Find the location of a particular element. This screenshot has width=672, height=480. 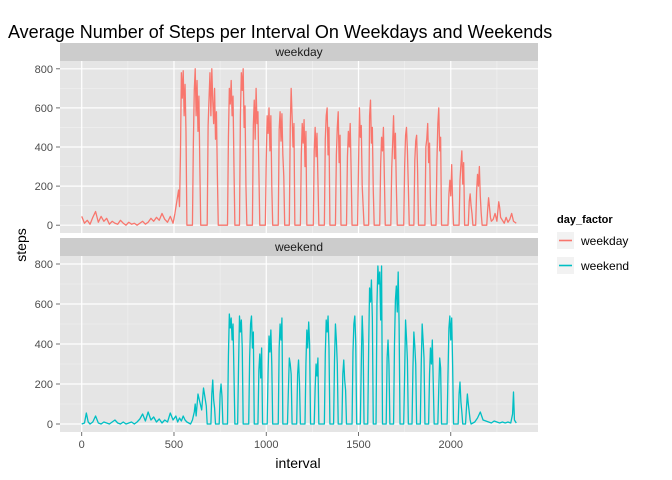

facet-label: weekday is located at coordinates (298, 52).